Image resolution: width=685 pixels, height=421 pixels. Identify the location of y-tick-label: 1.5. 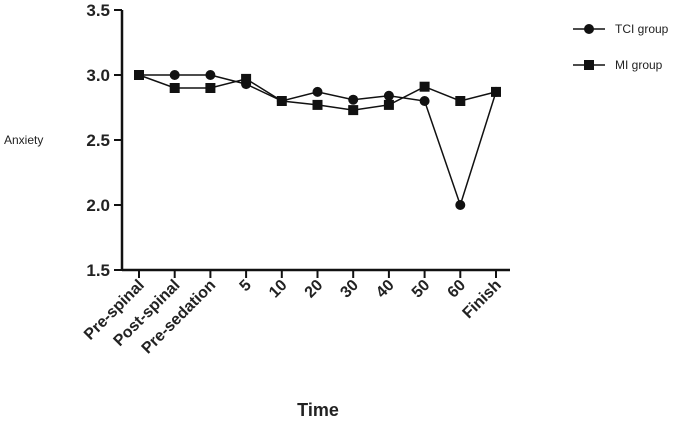
(98, 270).